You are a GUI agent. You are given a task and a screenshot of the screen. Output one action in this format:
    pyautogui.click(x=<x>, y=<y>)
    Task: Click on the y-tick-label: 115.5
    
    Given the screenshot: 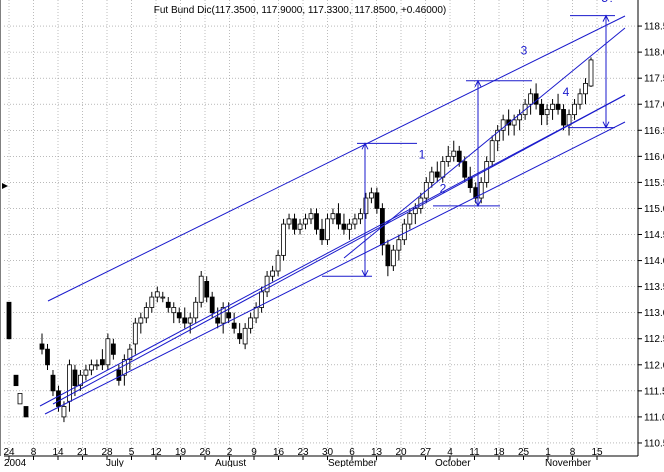 What is the action you would take?
    pyautogui.click(x=654, y=183)
    